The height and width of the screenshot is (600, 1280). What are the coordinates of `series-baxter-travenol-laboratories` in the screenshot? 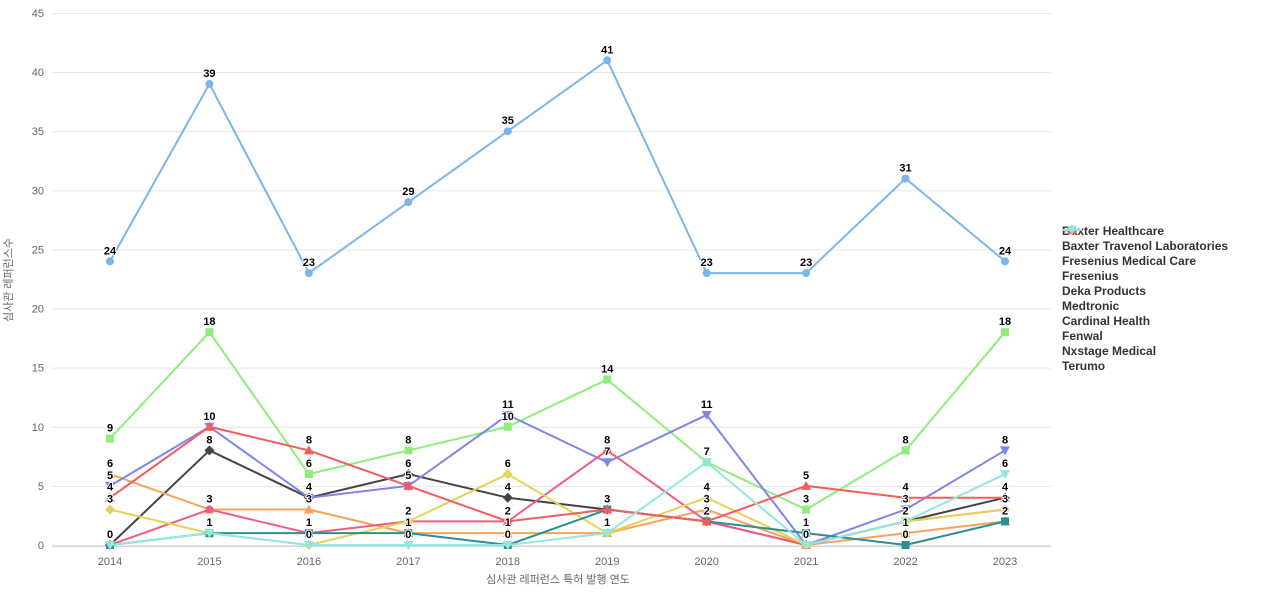 It's located at (557, 497).